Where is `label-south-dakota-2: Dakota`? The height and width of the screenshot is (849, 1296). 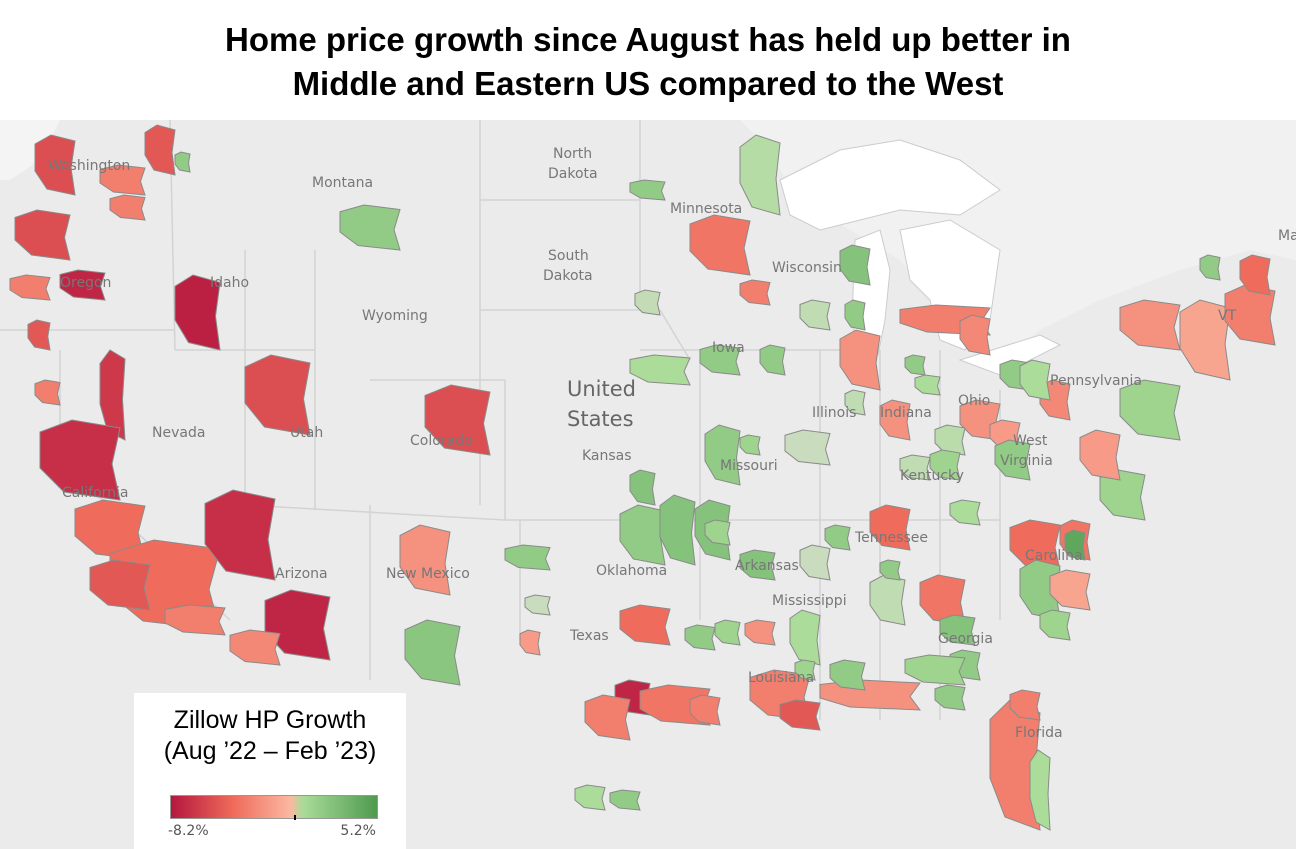
label-south-dakota-2: Dakota is located at coordinates (568, 276).